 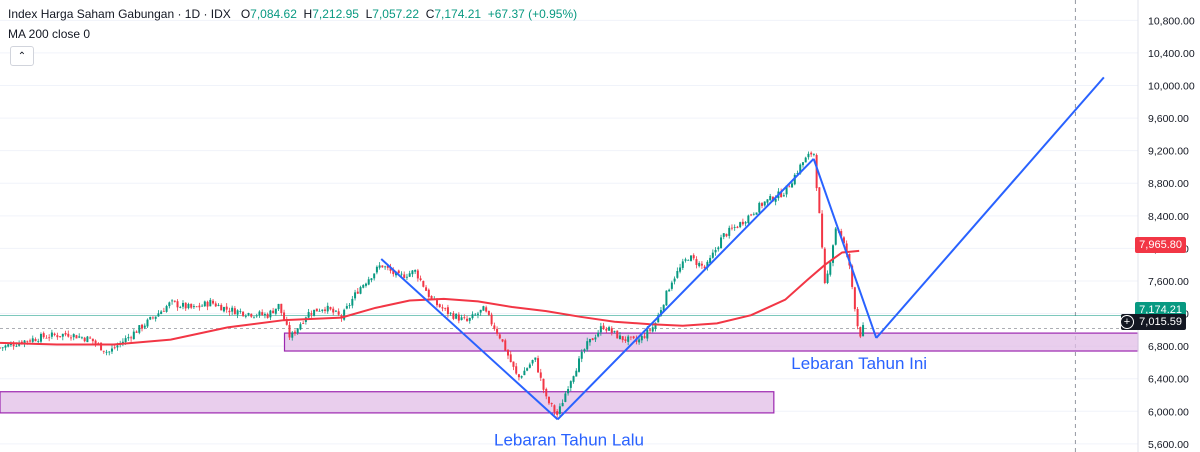 What do you see at coordinates (119, 14) in the screenshot?
I see `symbol-title: Index Harga Saham Gabungan · 1D · IDX` at bounding box center [119, 14].